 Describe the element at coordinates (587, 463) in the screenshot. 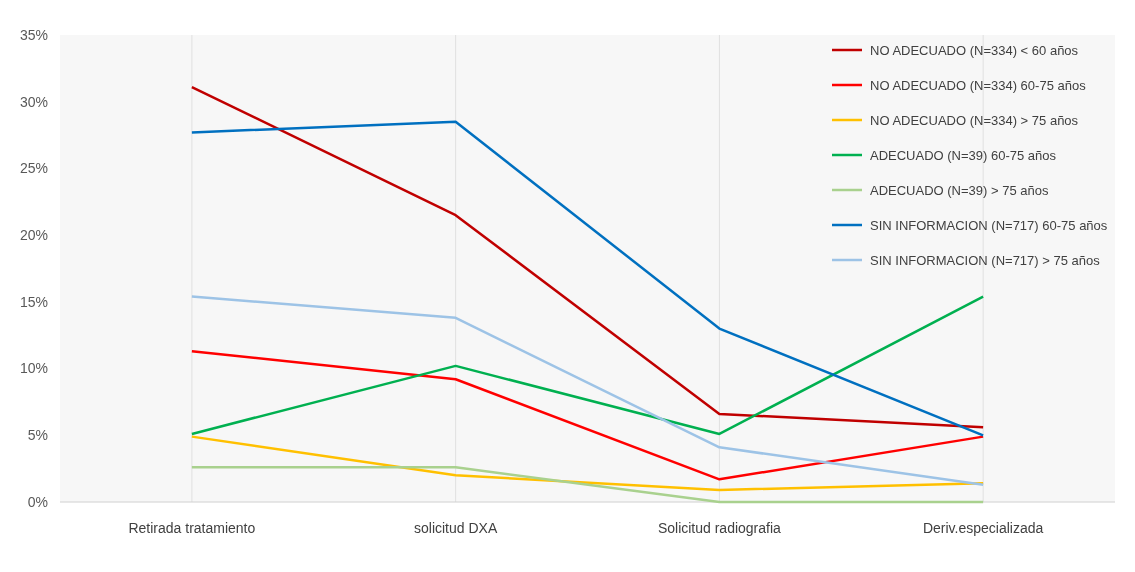

I see `line-series` at that location.